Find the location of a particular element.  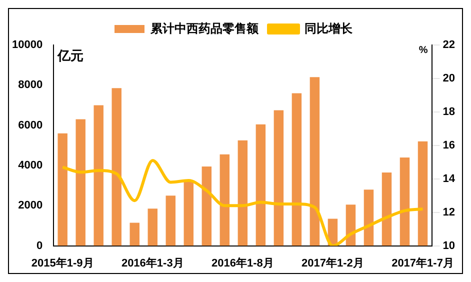

y-tick-label: 6000 is located at coordinates (30, 125).